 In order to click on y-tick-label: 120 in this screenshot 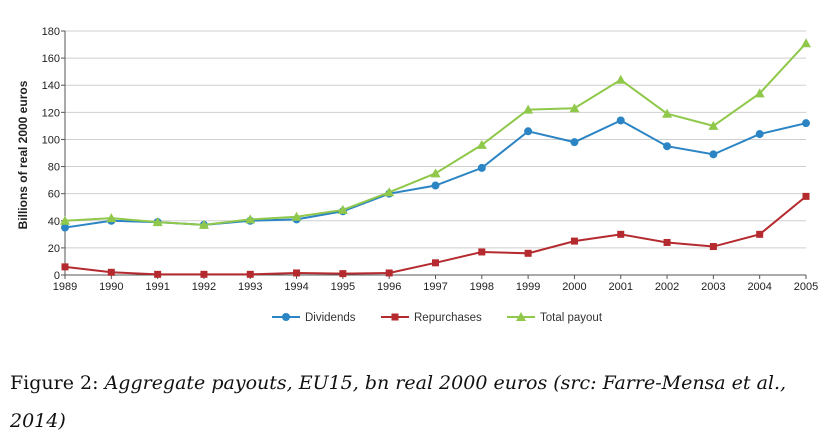, I will do `click(51, 113)`.